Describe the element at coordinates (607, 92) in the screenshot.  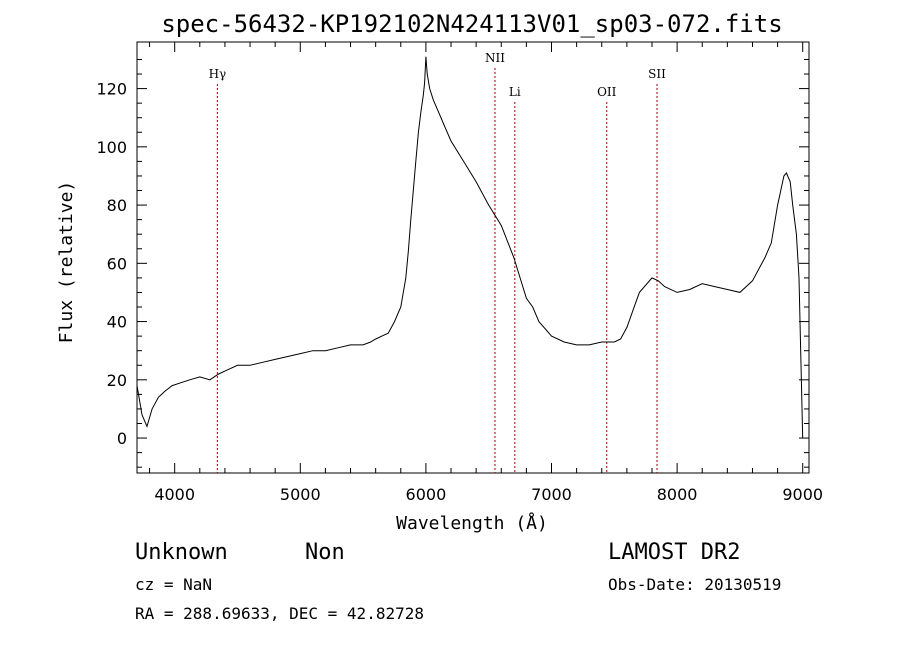
I see `spectral-line-label: OII` at that location.